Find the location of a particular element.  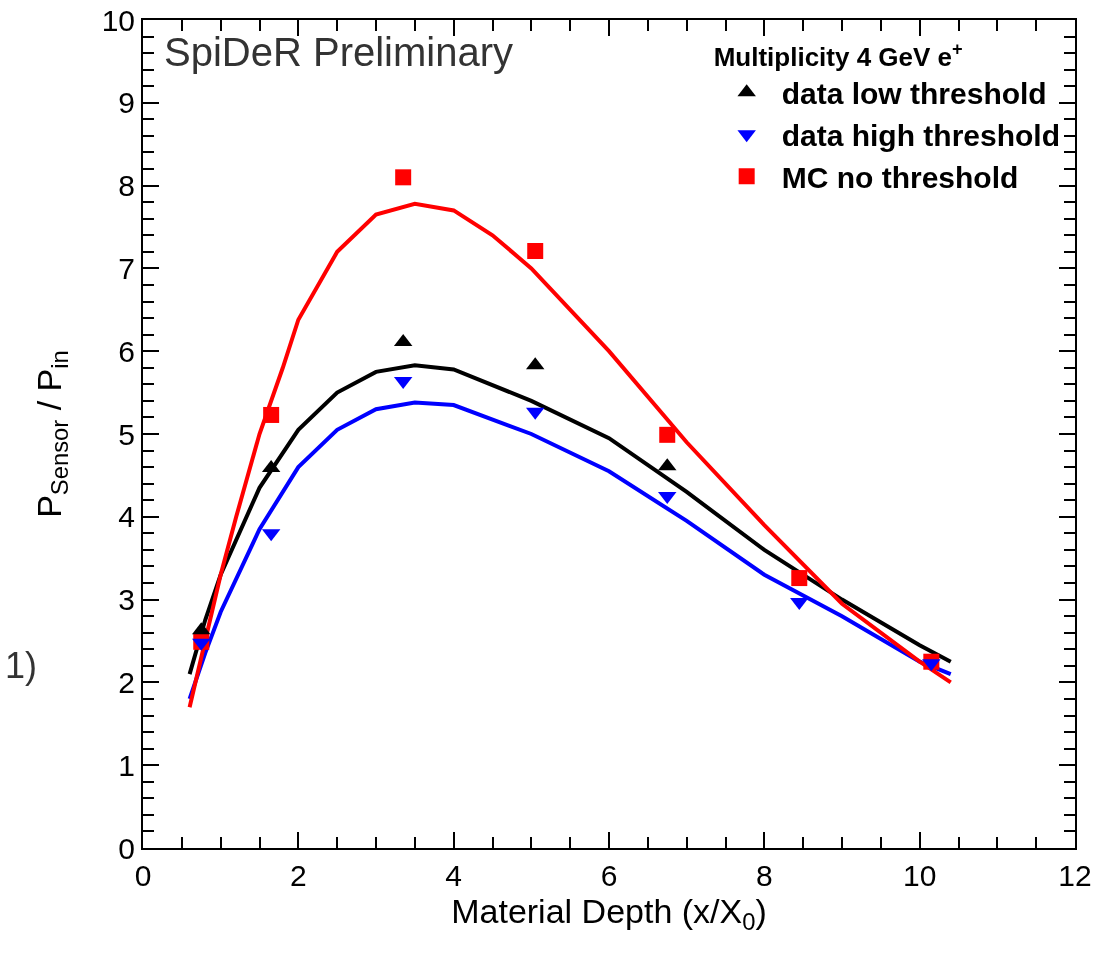

y-tick-label: 2 is located at coordinates (126, 682).